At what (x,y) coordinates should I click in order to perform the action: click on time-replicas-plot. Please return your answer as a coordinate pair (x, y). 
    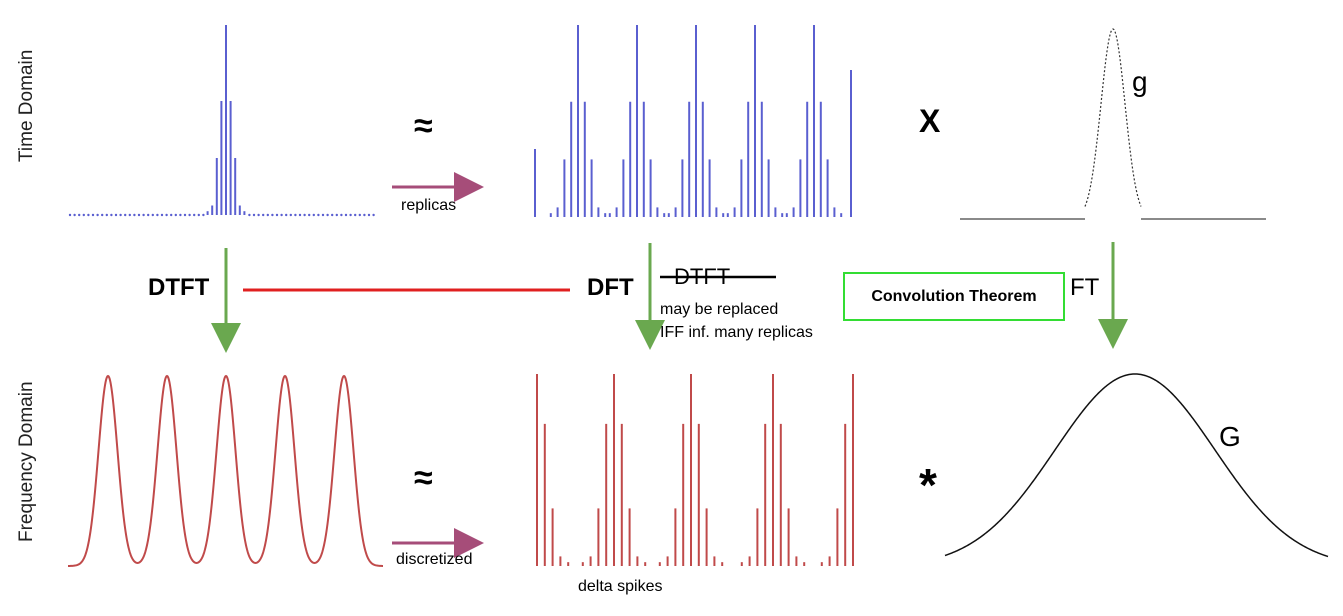
    Looking at the image, I should click on (693, 121).